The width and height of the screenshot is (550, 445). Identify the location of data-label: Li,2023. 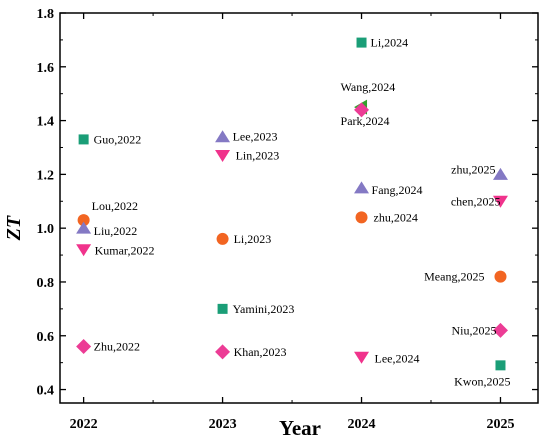
(253, 239).